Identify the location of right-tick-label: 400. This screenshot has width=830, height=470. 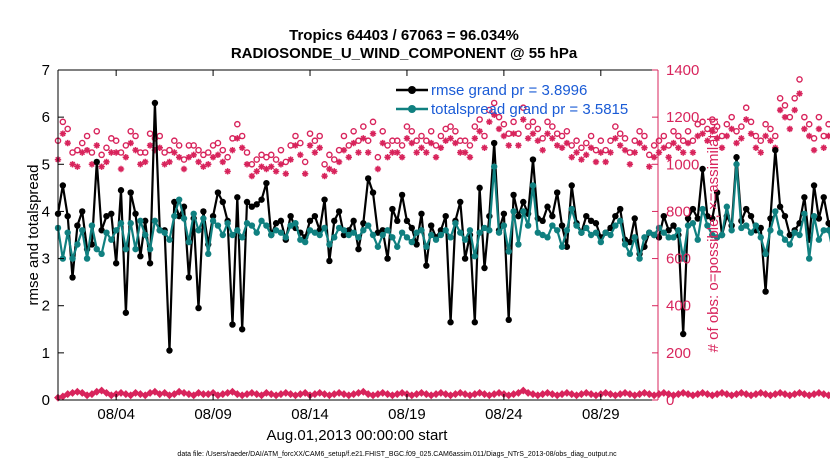
(678, 306).